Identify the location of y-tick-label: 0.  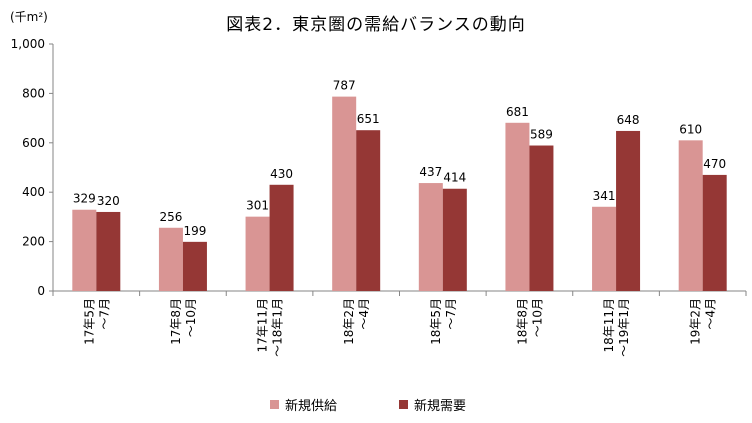
(41, 291).